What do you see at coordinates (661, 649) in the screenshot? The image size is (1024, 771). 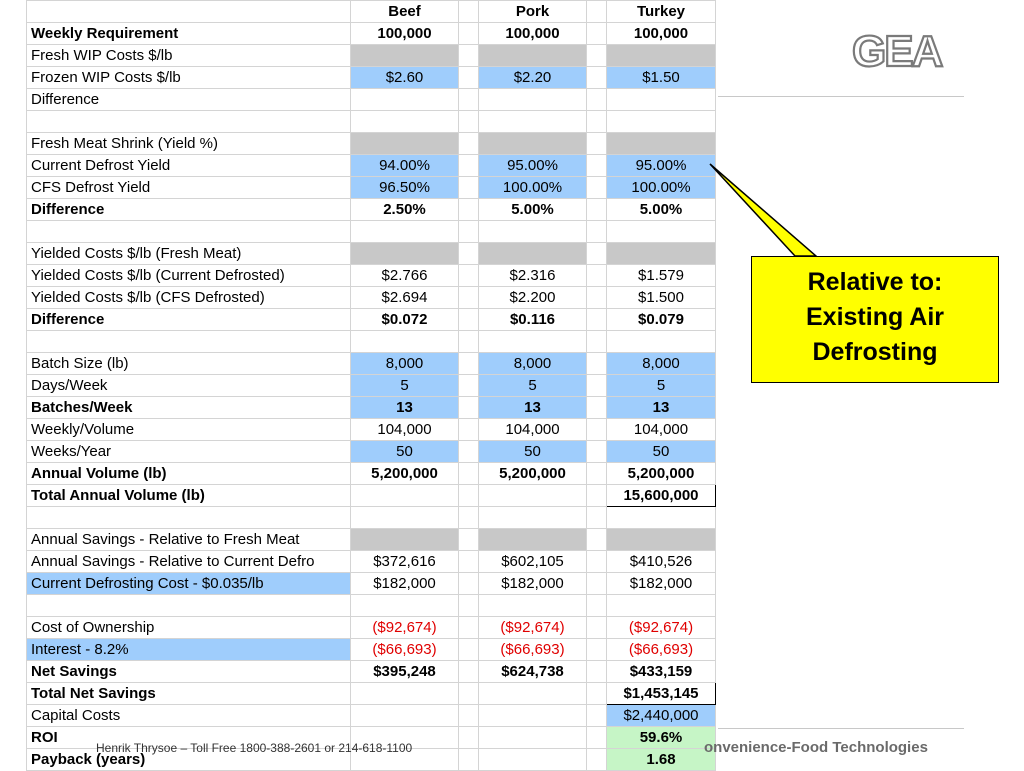 I see `cell-turkey: ($66,693)` at bounding box center [661, 649].